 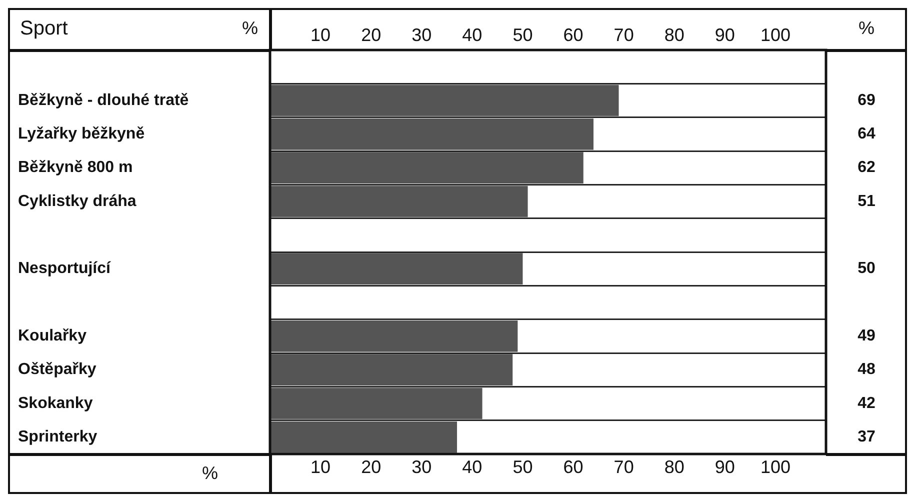 I want to click on y-tick-label: Nesportující, so click(x=65, y=269).